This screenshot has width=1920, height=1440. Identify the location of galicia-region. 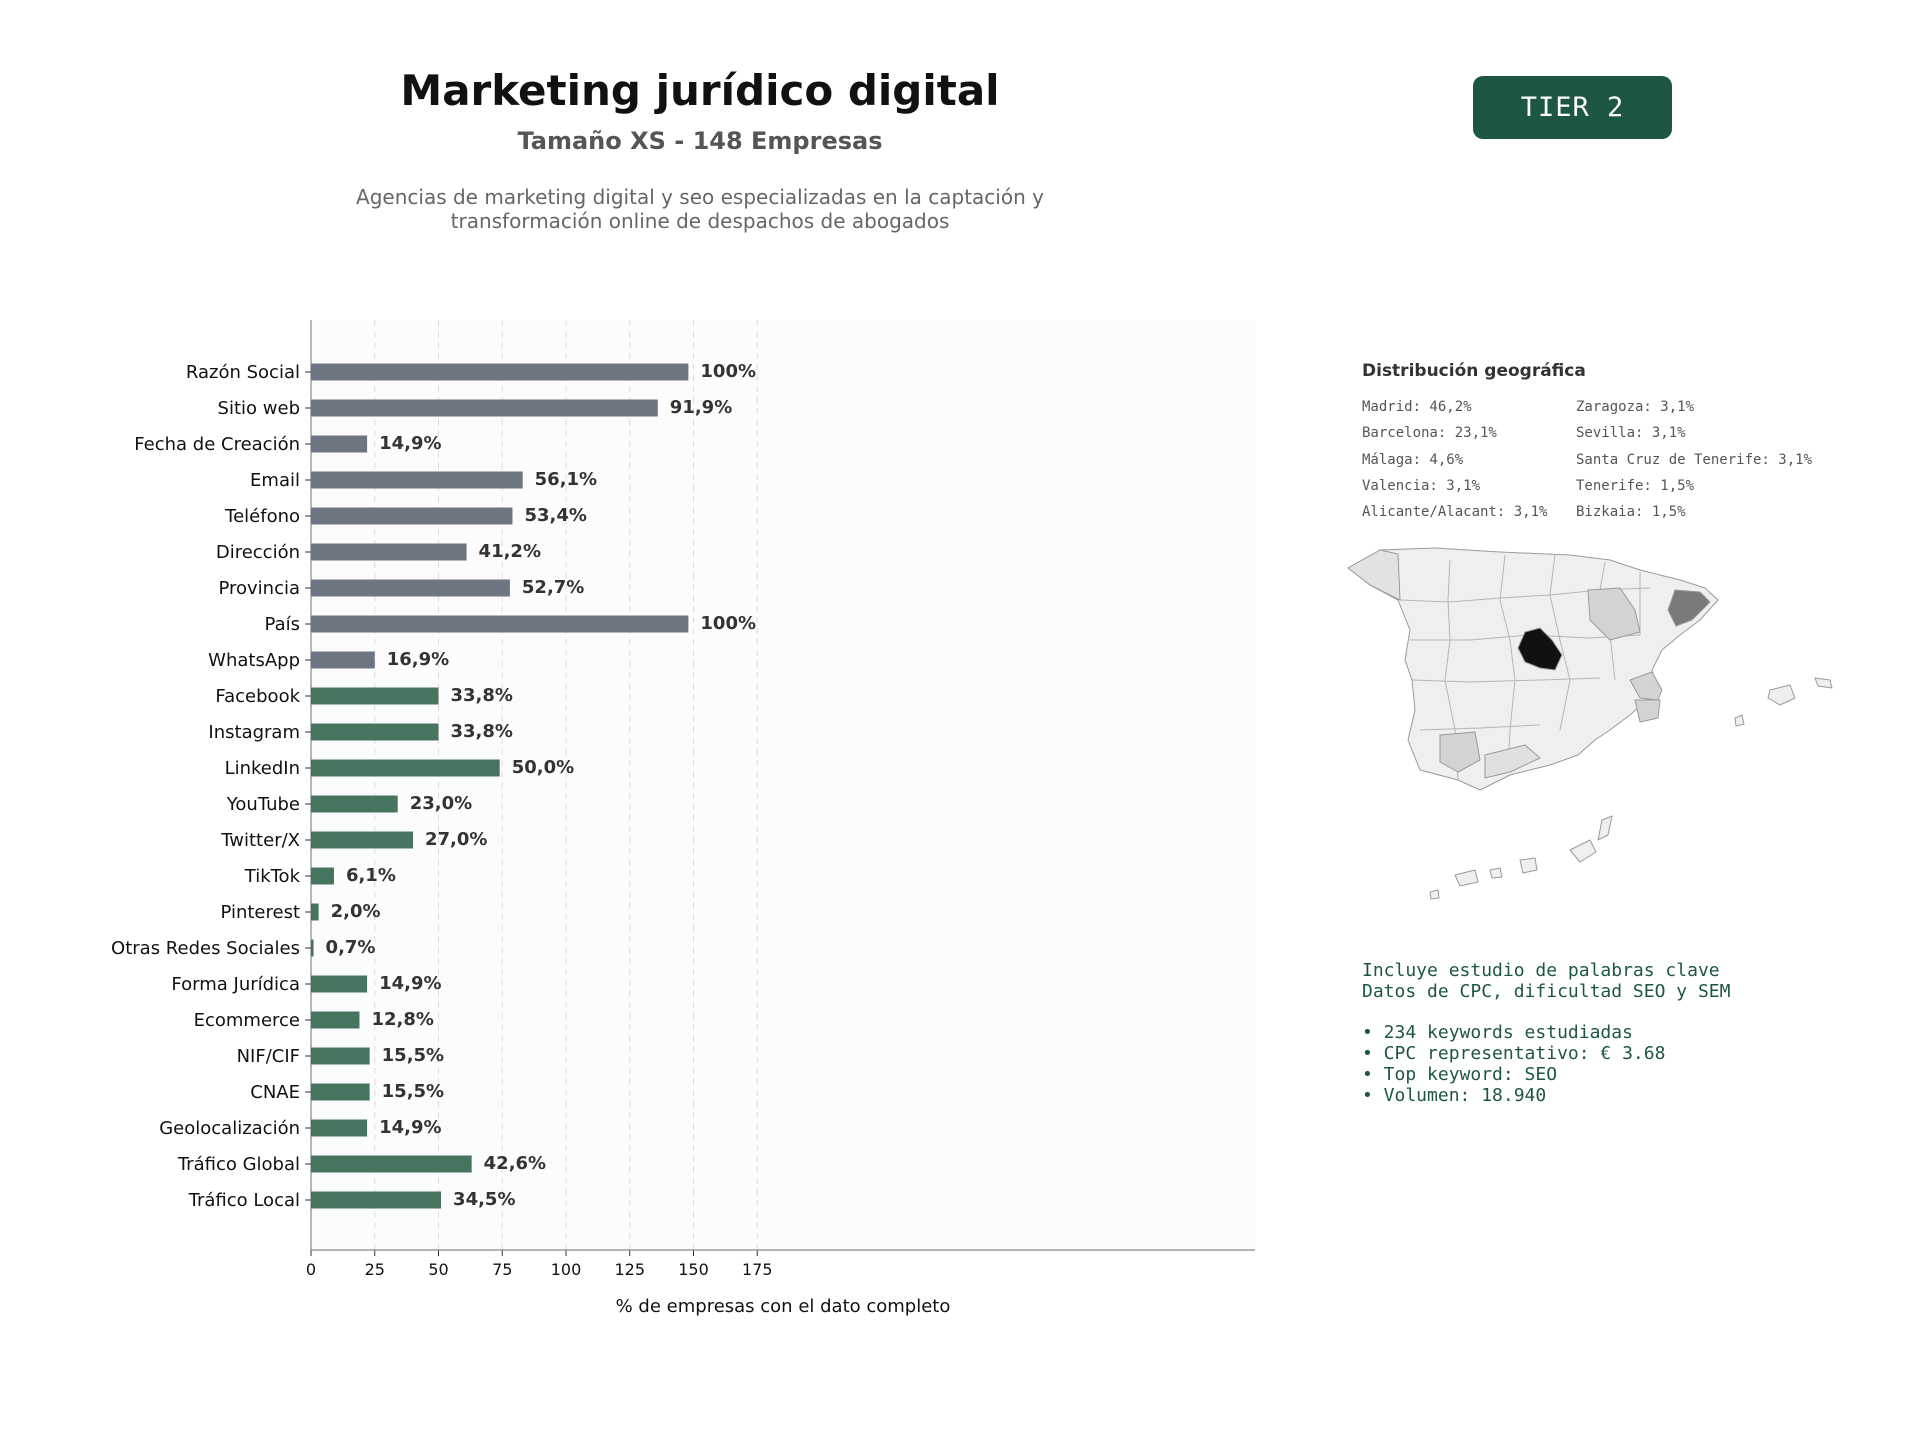
(1374, 575).